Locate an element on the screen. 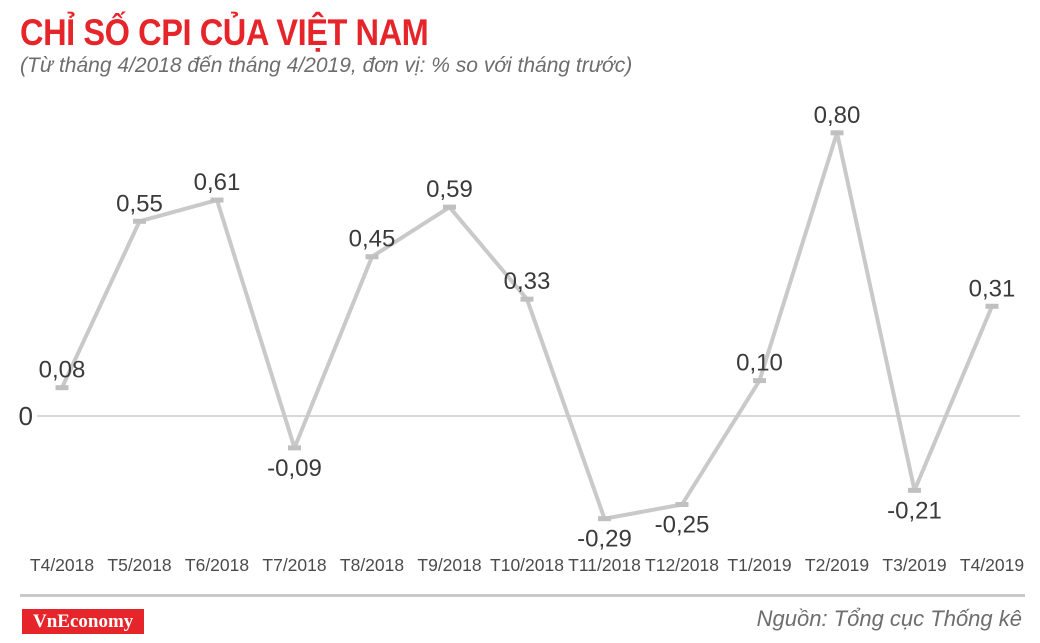  footer-divider is located at coordinates (522, 595).